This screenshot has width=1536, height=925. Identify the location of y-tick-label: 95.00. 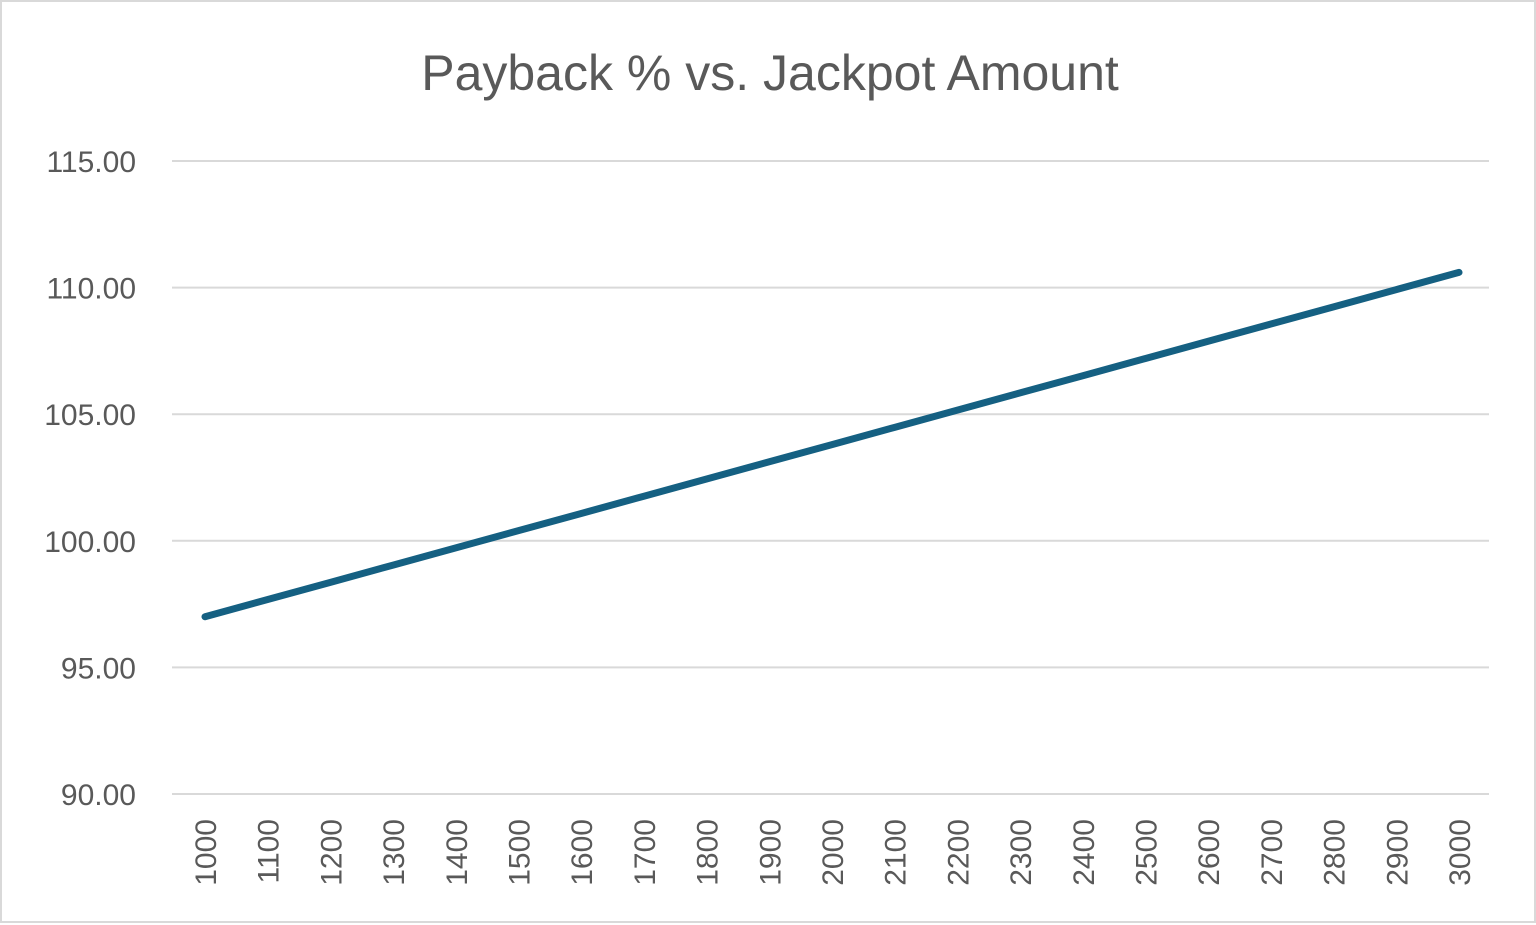
(98, 668).